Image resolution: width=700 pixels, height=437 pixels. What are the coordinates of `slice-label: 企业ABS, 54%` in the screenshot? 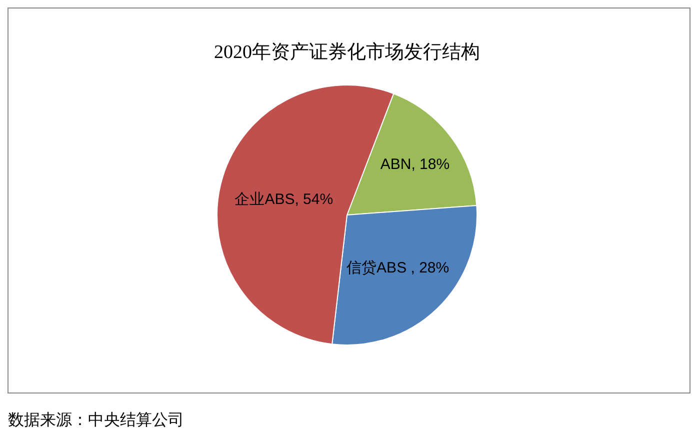 It's located at (284, 199).